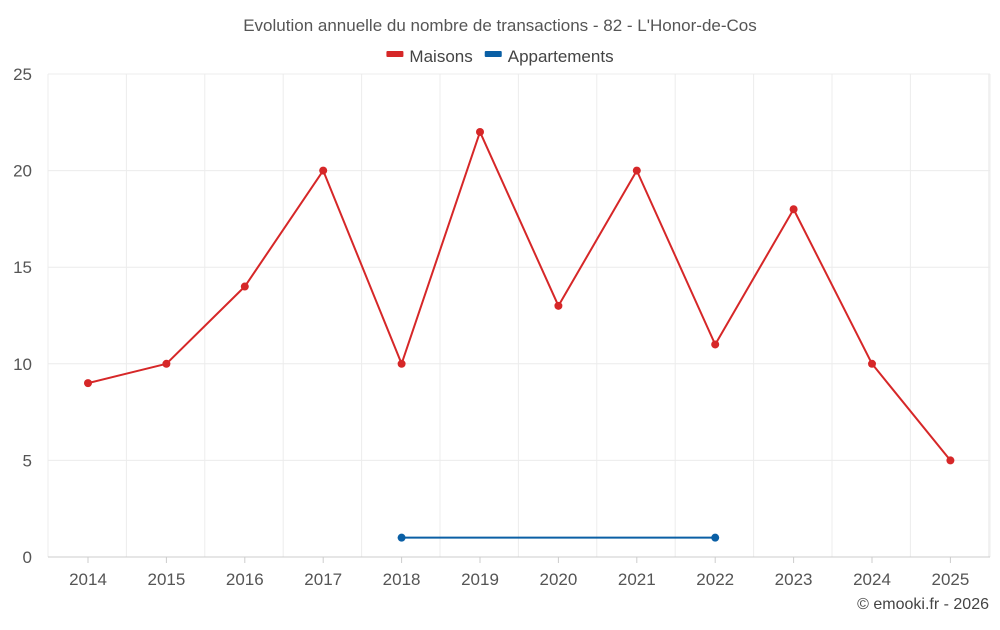  I want to click on x-tick-label: 2022, so click(715, 579).